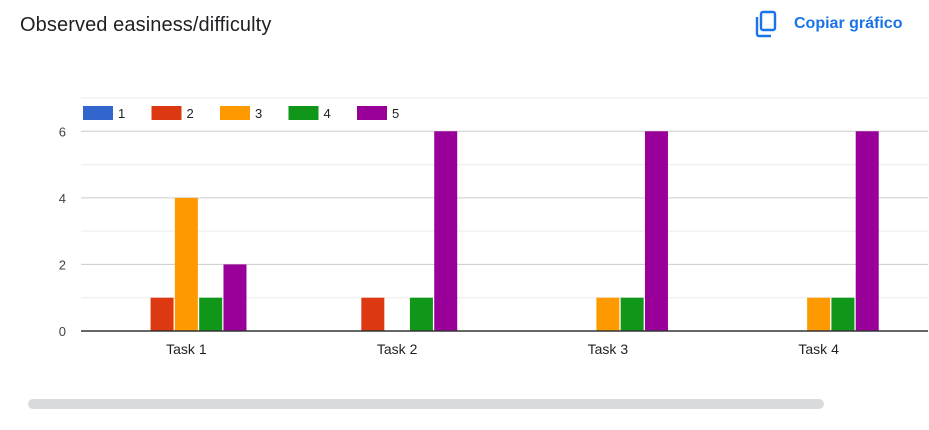 This screenshot has height=430, width=929. What do you see at coordinates (818, 349) in the screenshot?
I see `x-category-label: Task 4` at bounding box center [818, 349].